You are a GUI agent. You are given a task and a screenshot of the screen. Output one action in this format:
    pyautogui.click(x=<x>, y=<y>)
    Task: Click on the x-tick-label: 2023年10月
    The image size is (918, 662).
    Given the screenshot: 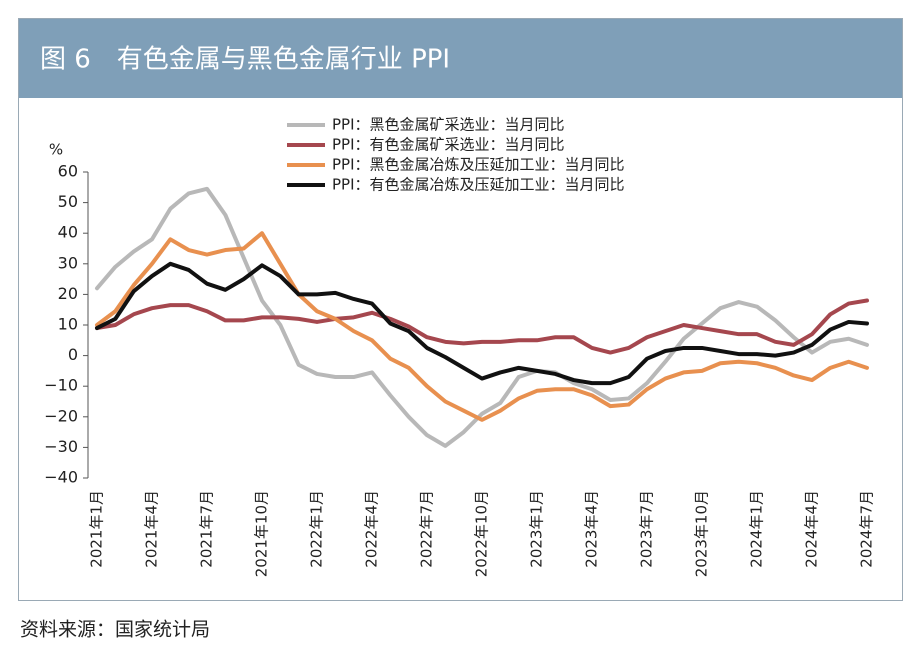 What is the action you would take?
    pyautogui.click(x=702, y=533)
    